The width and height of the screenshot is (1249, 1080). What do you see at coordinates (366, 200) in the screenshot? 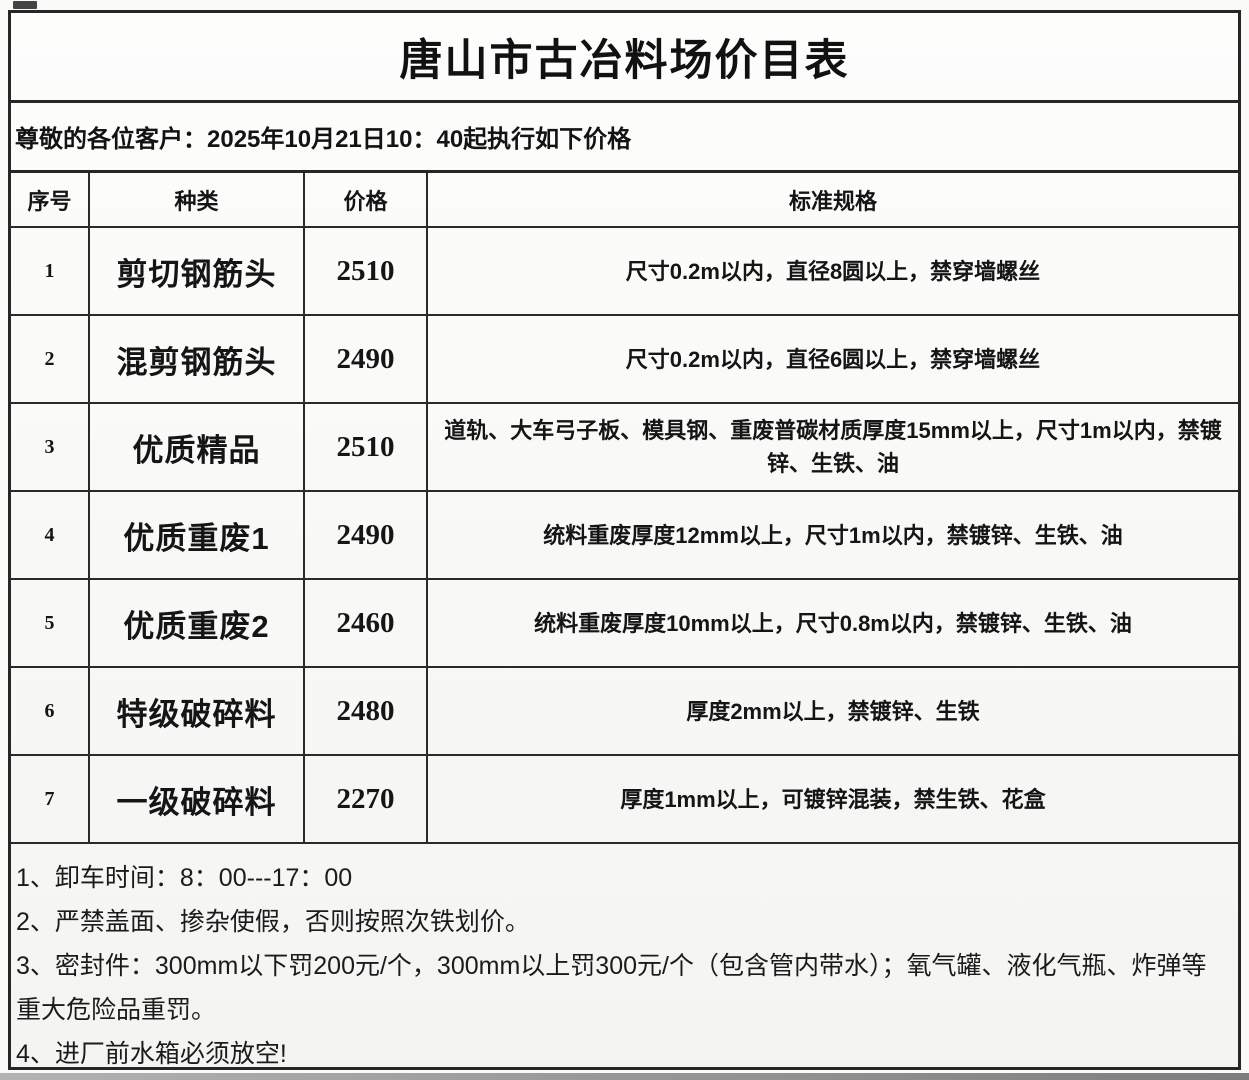
I see `header-cell-price: 价格` at bounding box center [366, 200].